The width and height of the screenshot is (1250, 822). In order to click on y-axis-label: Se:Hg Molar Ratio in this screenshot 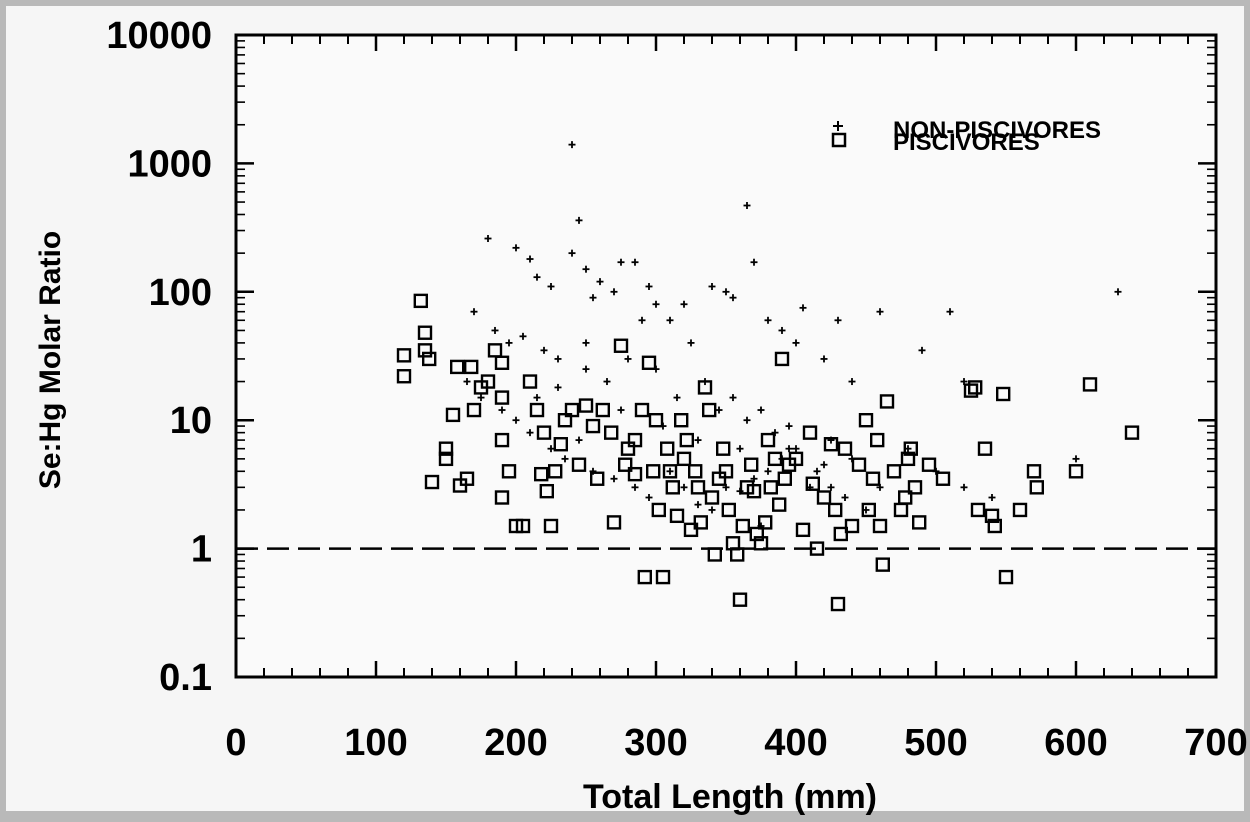, I will do `click(50, 360)`.